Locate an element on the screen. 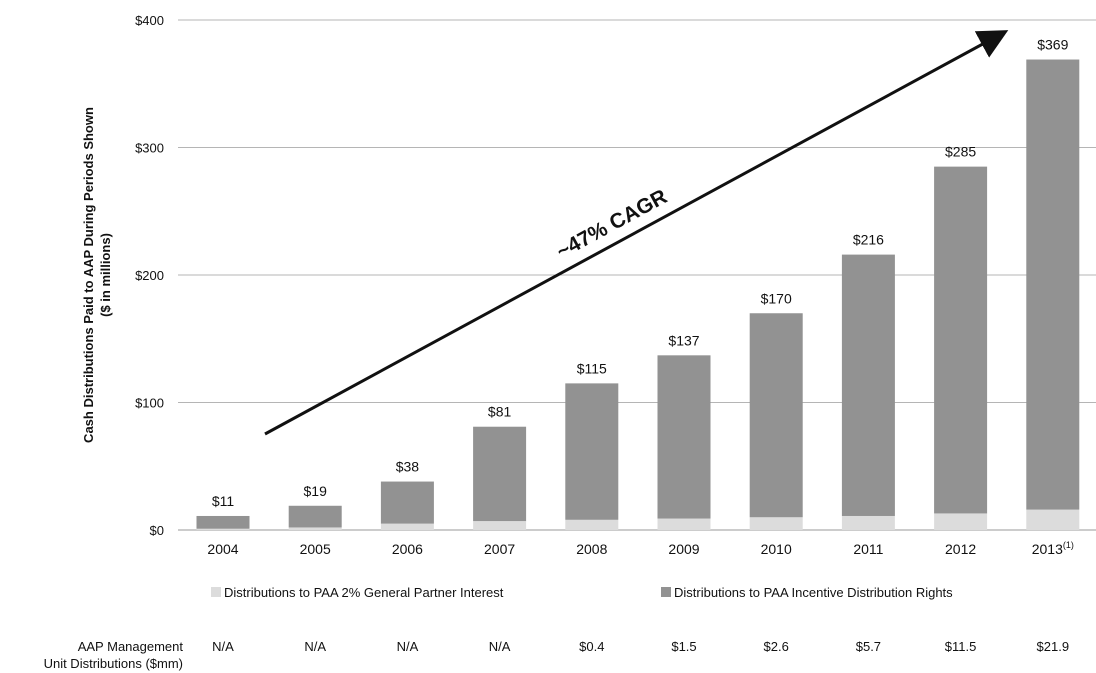 The height and width of the screenshot is (673, 1096). x-tick-label: 2007 is located at coordinates (499, 549).